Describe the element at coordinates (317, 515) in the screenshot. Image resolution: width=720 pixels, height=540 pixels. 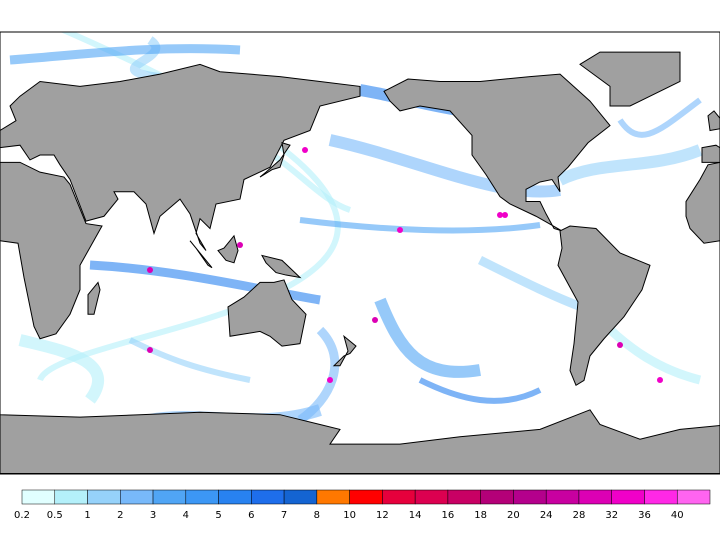
I see `colorbar-label: 8` at that location.